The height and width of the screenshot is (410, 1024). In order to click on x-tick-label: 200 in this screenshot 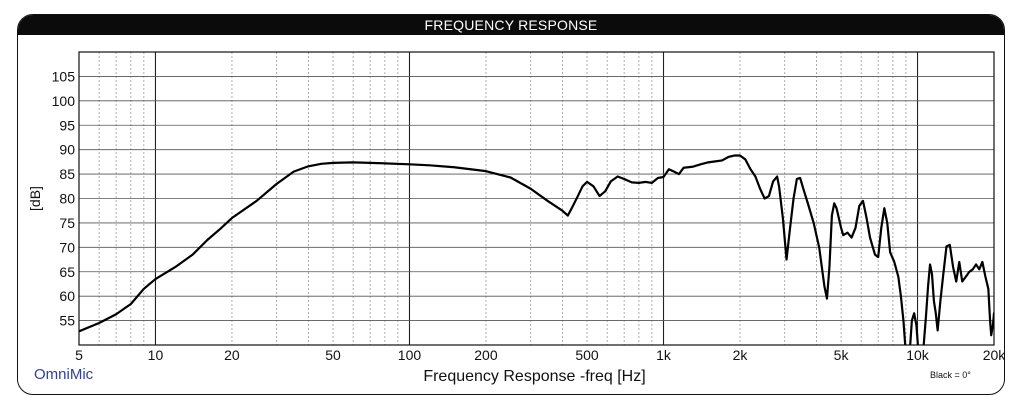, I will do `click(486, 355)`.